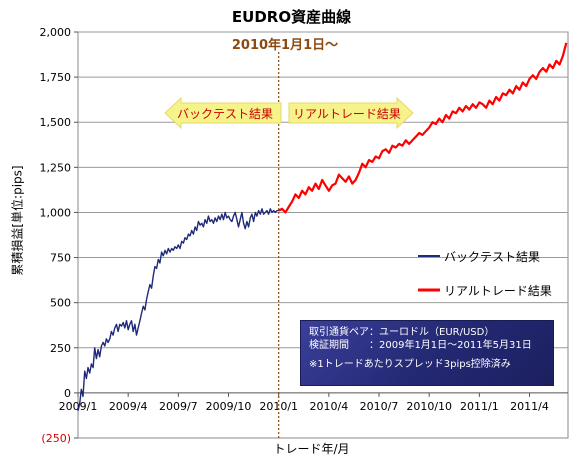  What do you see at coordinates (56, 212) in the screenshot?
I see `y-tick-label: 1,000` at bounding box center [56, 212].